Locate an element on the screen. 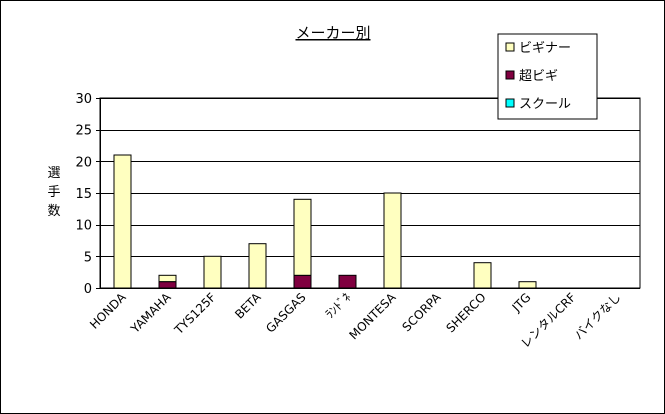 Image resolution: width=665 pixels, height=414 pixels. chart-title: メーカー別 is located at coordinates (332, 33).